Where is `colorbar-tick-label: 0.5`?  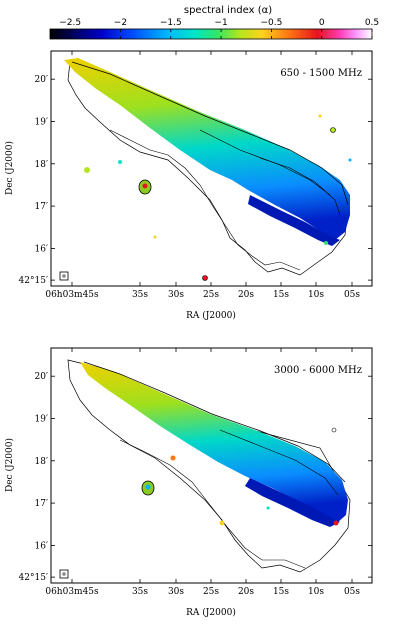
colorbar-tick-label: 0.5 is located at coordinates (372, 23).